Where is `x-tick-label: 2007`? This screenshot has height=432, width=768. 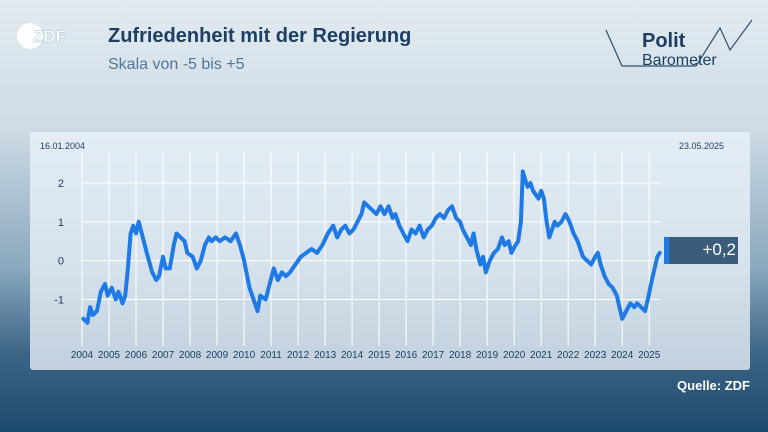 x-tick-label: 2007 is located at coordinates (163, 355).